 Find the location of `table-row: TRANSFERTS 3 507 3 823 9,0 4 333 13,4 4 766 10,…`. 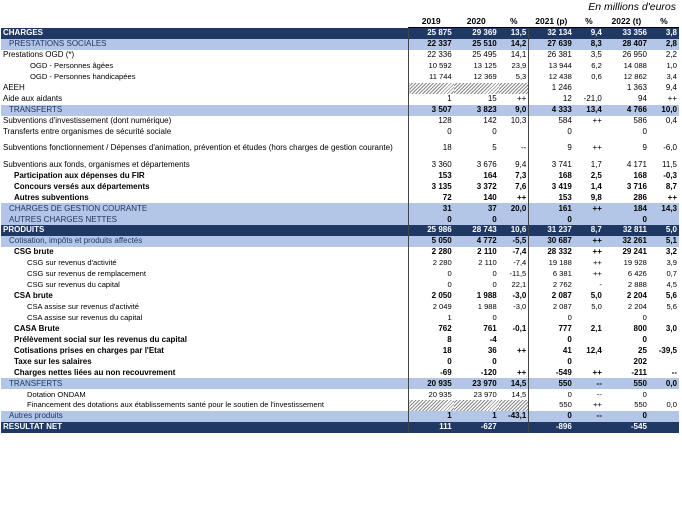

table-row: TRANSFERTS 3 507 3 823 9,0 4 333 13,4 4 766 10,… is located at coordinates (340, 110).